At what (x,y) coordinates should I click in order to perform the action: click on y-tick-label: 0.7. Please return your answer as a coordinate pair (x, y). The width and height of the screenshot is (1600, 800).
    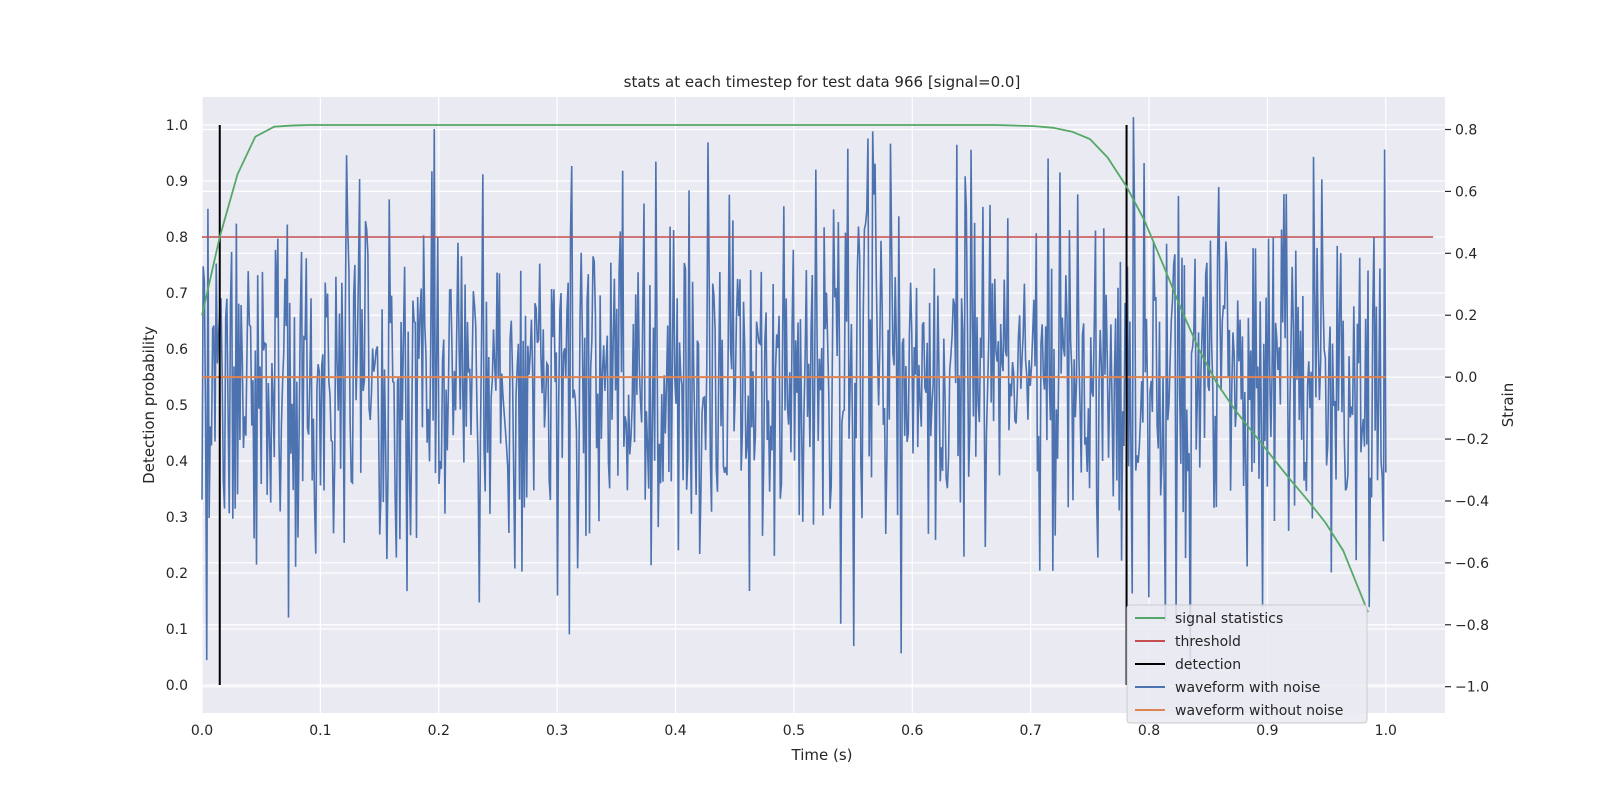
    Looking at the image, I should click on (177, 294).